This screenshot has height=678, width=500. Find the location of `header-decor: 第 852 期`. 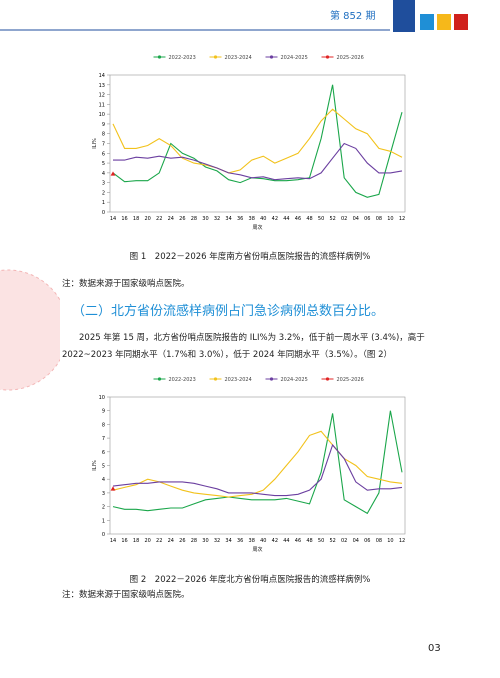

header-decor: 第 852 期 is located at coordinates (234, 16).